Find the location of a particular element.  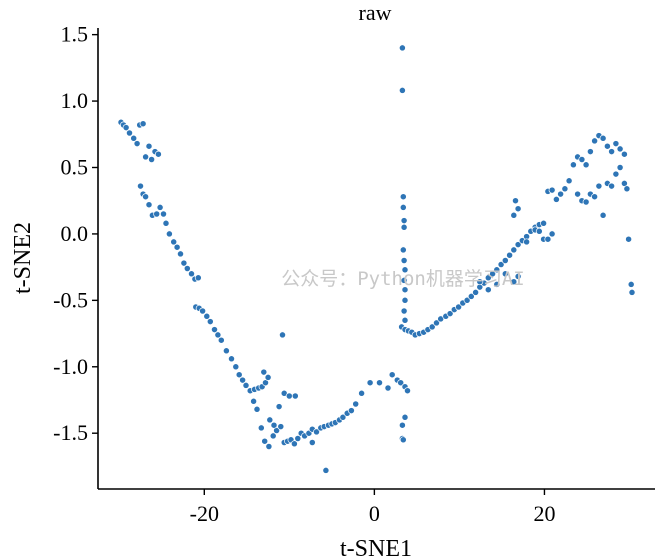

y-tick-label: 0.0 is located at coordinates (75, 233).